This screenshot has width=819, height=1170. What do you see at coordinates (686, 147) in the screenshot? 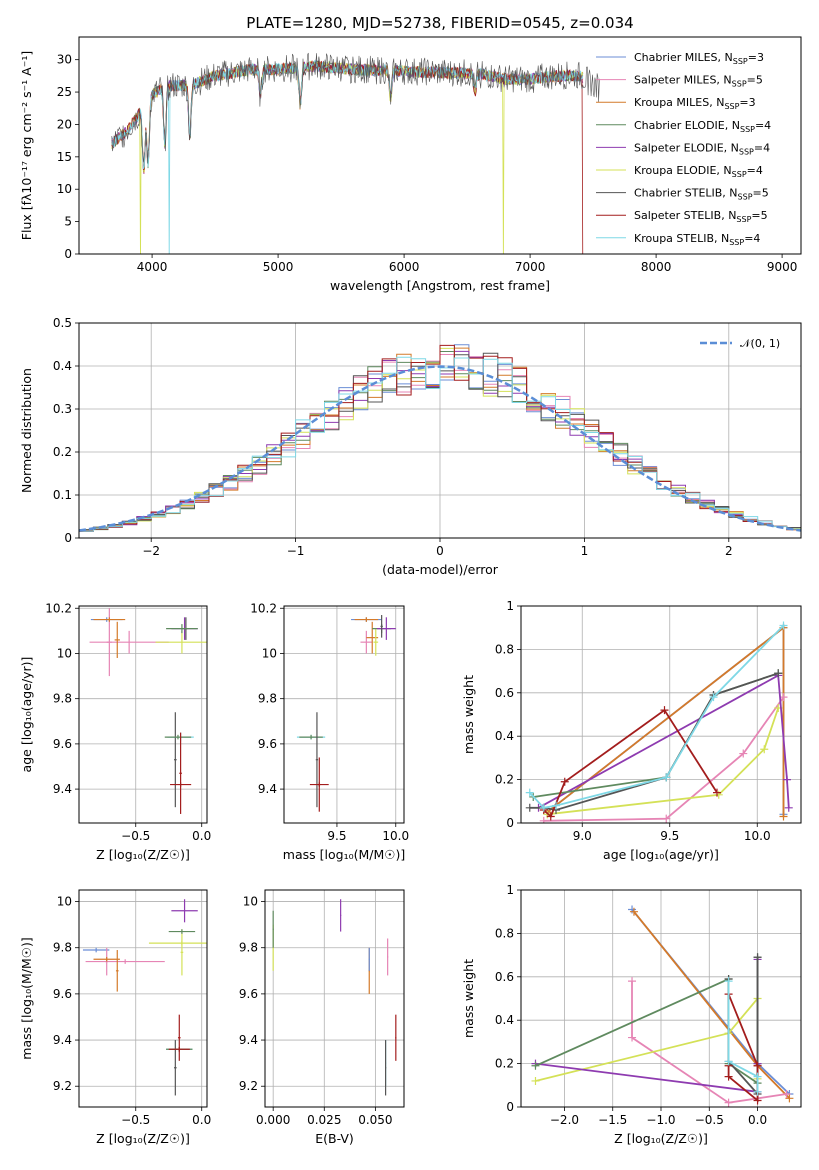
I see `legend-label: Salpeter ELODIE, N` at bounding box center [686, 147].